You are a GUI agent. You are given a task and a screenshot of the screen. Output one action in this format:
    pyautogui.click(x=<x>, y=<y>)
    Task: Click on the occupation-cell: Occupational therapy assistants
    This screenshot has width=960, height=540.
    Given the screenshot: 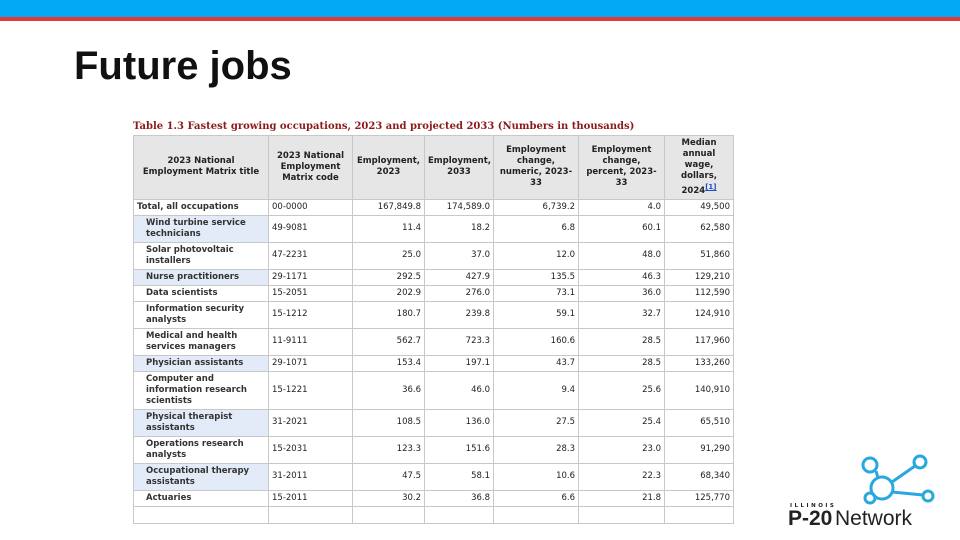 What is the action you would take?
    pyautogui.click(x=201, y=476)
    